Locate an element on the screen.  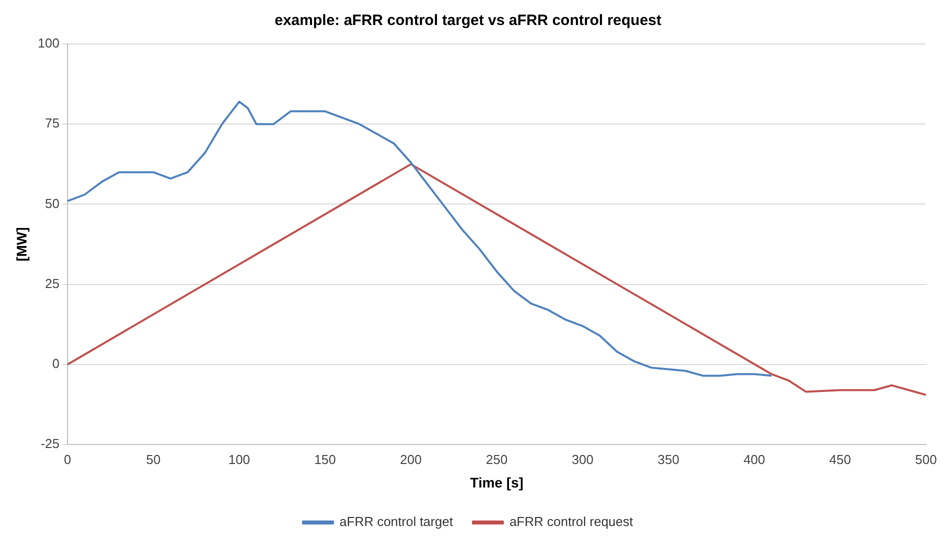
x-tick-label: 150 is located at coordinates (325, 459).